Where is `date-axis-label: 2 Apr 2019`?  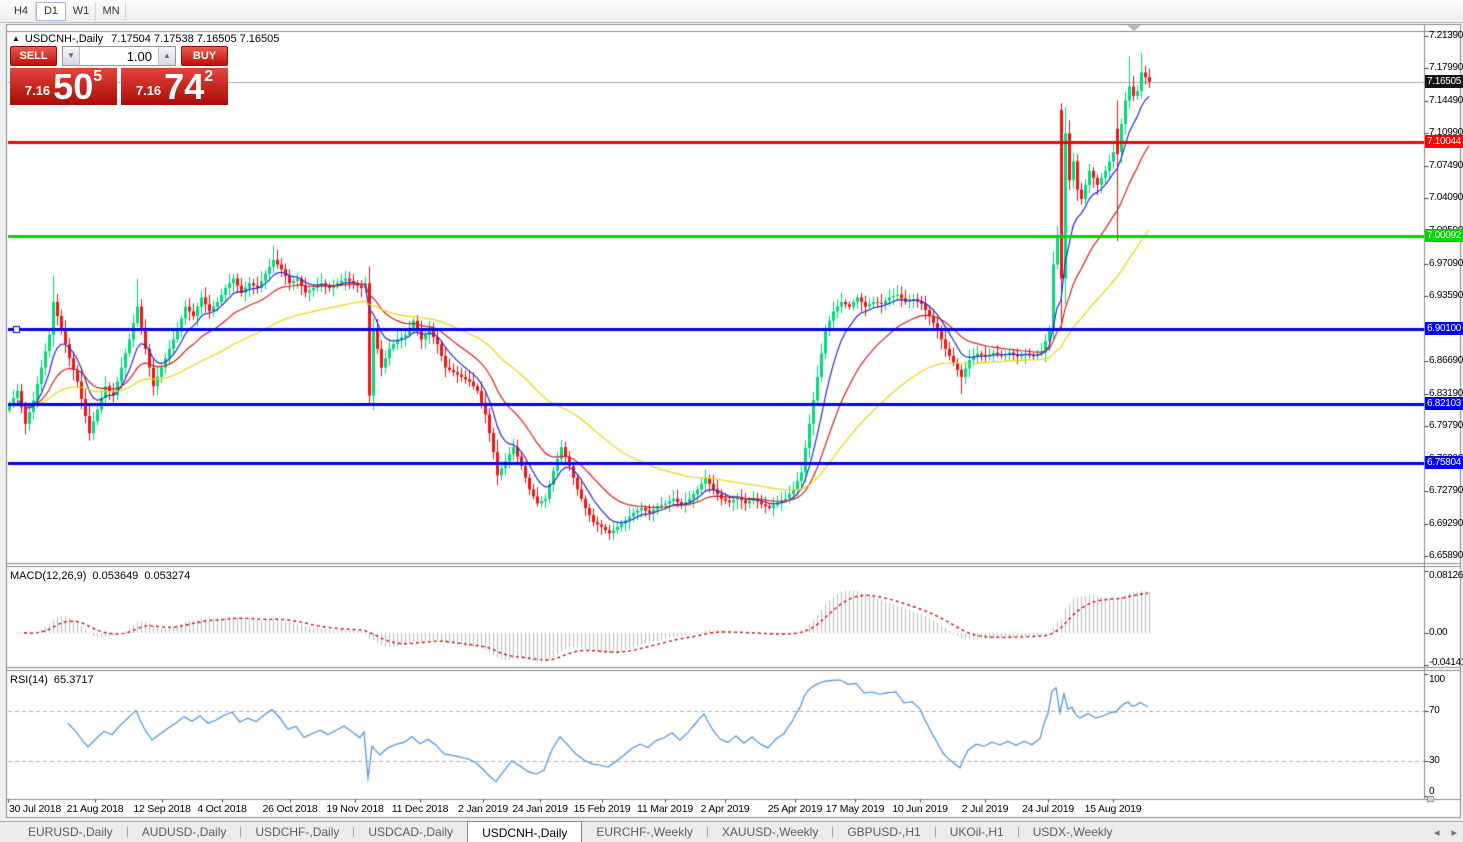 date-axis-label: 2 Apr 2019 is located at coordinates (725, 809).